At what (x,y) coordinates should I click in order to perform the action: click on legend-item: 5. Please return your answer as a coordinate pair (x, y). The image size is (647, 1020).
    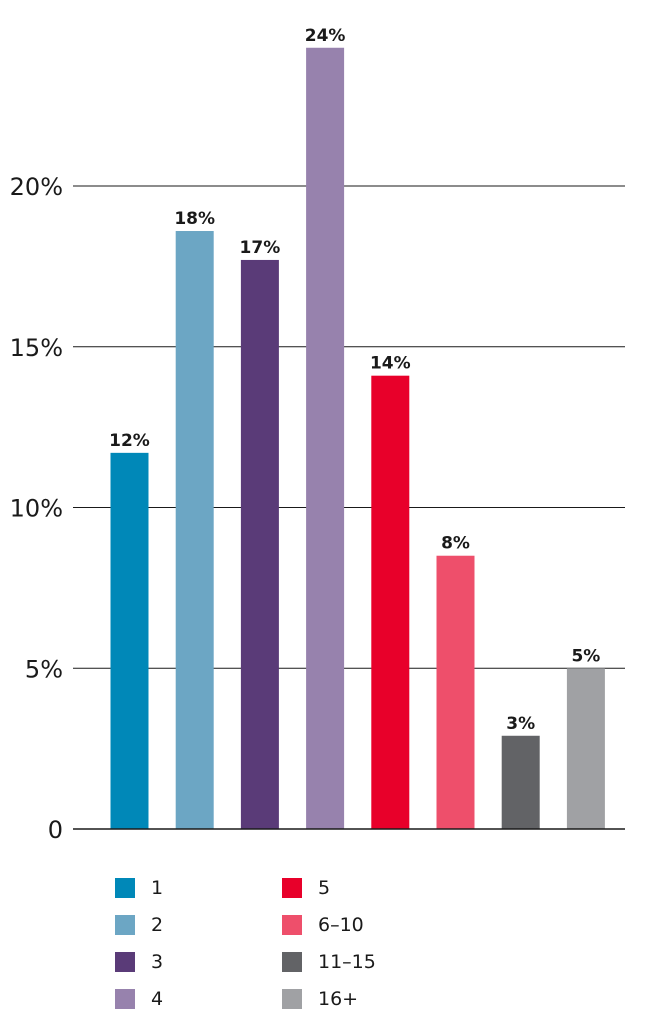
    Looking at the image, I should click on (306, 888).